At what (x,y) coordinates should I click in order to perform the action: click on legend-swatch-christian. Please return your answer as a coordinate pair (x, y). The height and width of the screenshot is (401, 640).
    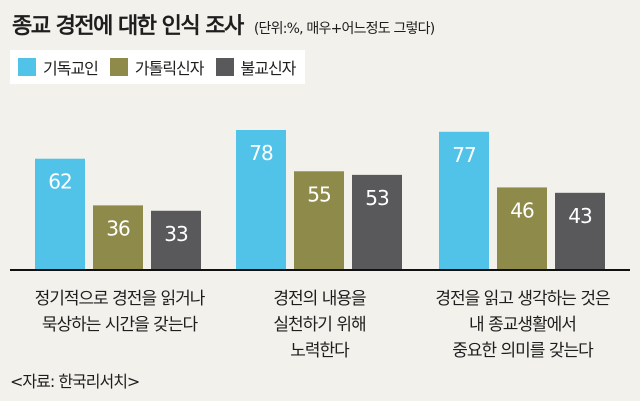
    Looking at the image, I should click on (27, 67).